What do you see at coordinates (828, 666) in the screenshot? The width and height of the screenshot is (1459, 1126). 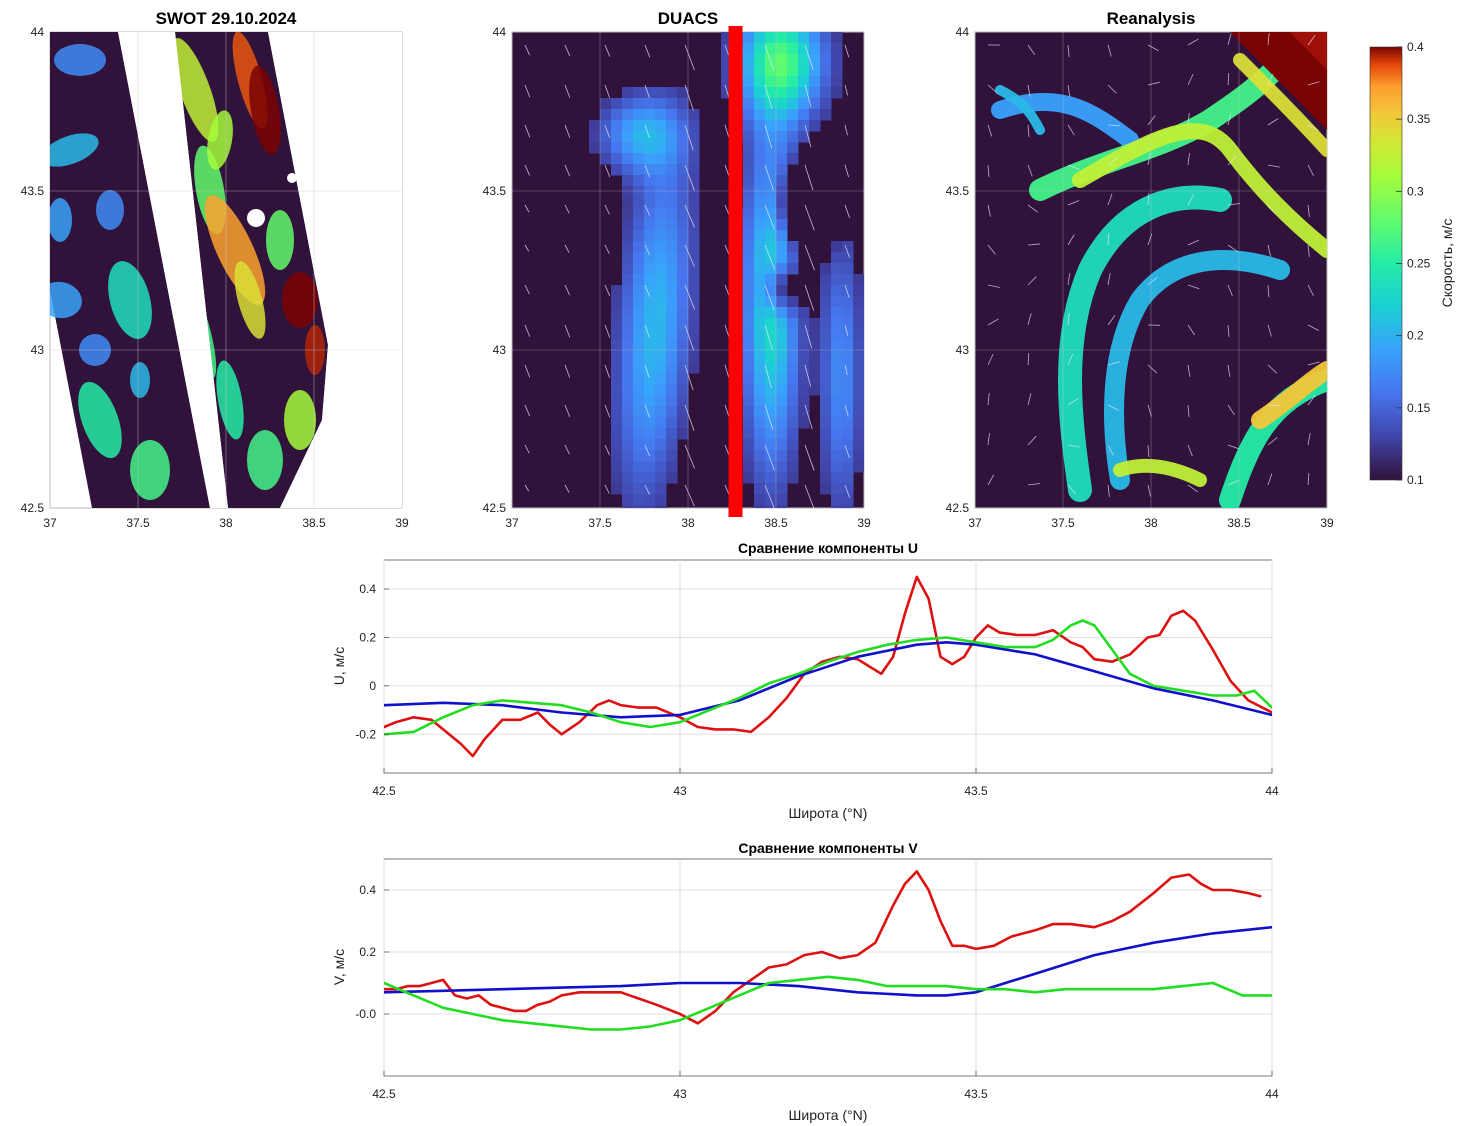 I see `chart-u-series` at bounding box center [828, 666].